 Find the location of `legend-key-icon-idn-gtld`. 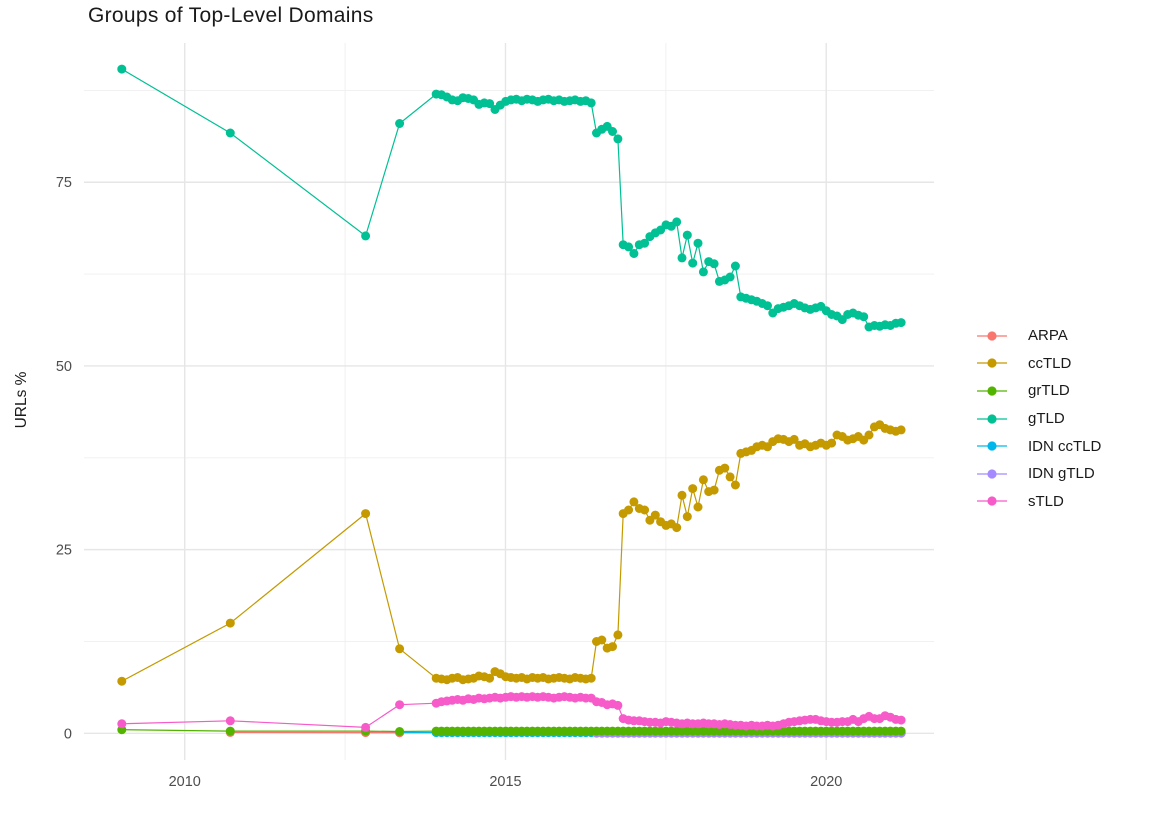

legend-key-icon-idn-gtld is located at coordinates (992, 474).